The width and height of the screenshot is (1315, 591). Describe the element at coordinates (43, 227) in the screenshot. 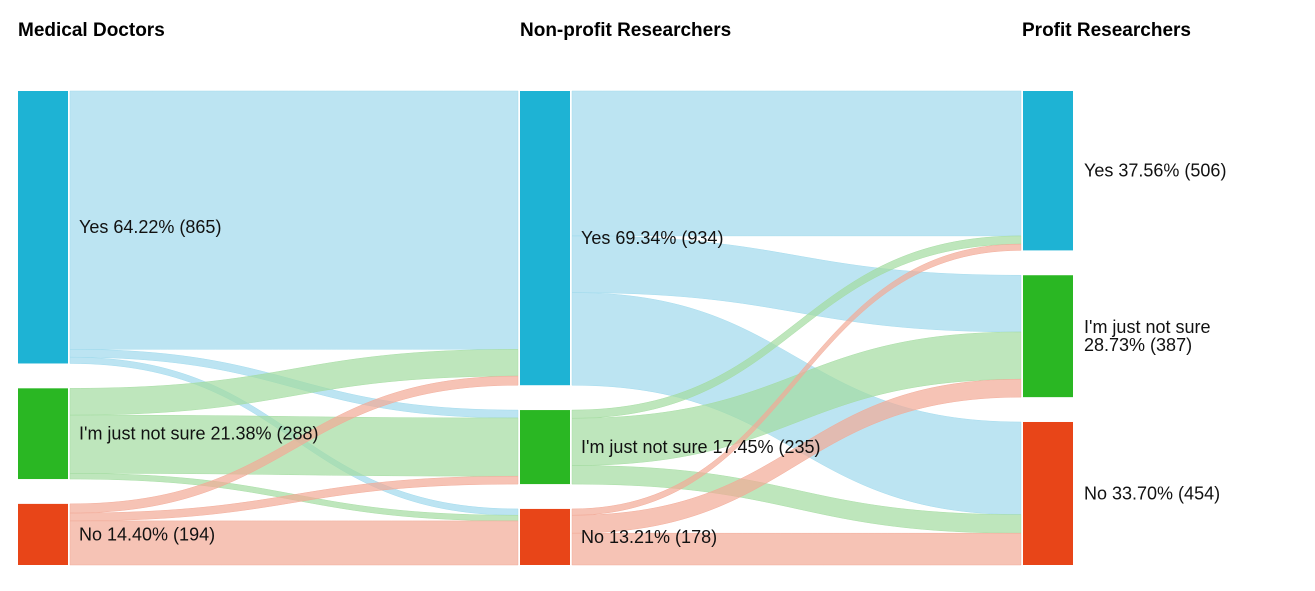

I see `node-md_yes` at that location.